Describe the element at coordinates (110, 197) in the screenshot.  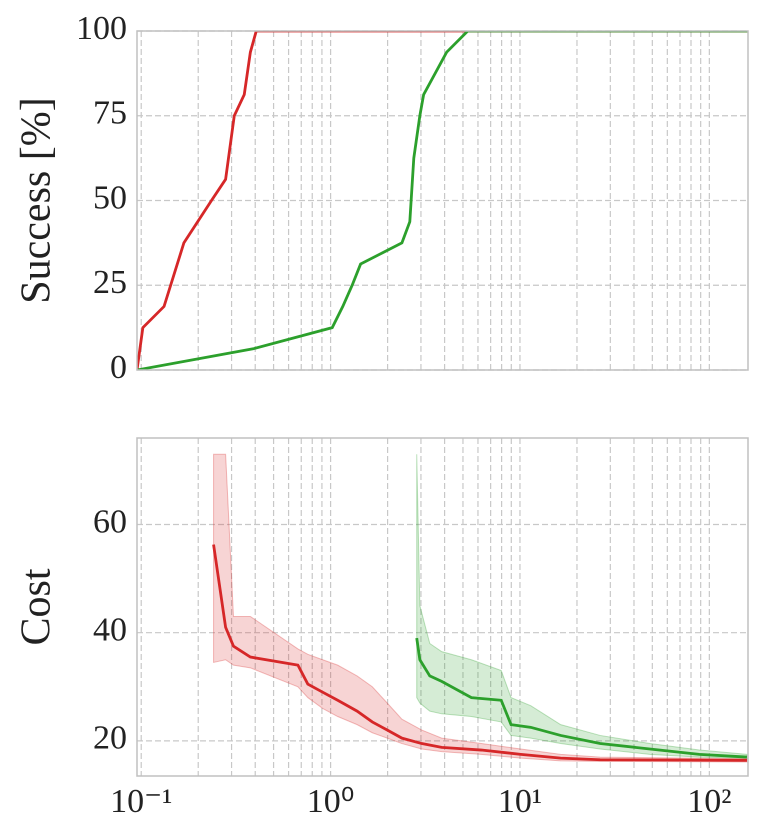
I see `y-tick-label: 50` at that location.